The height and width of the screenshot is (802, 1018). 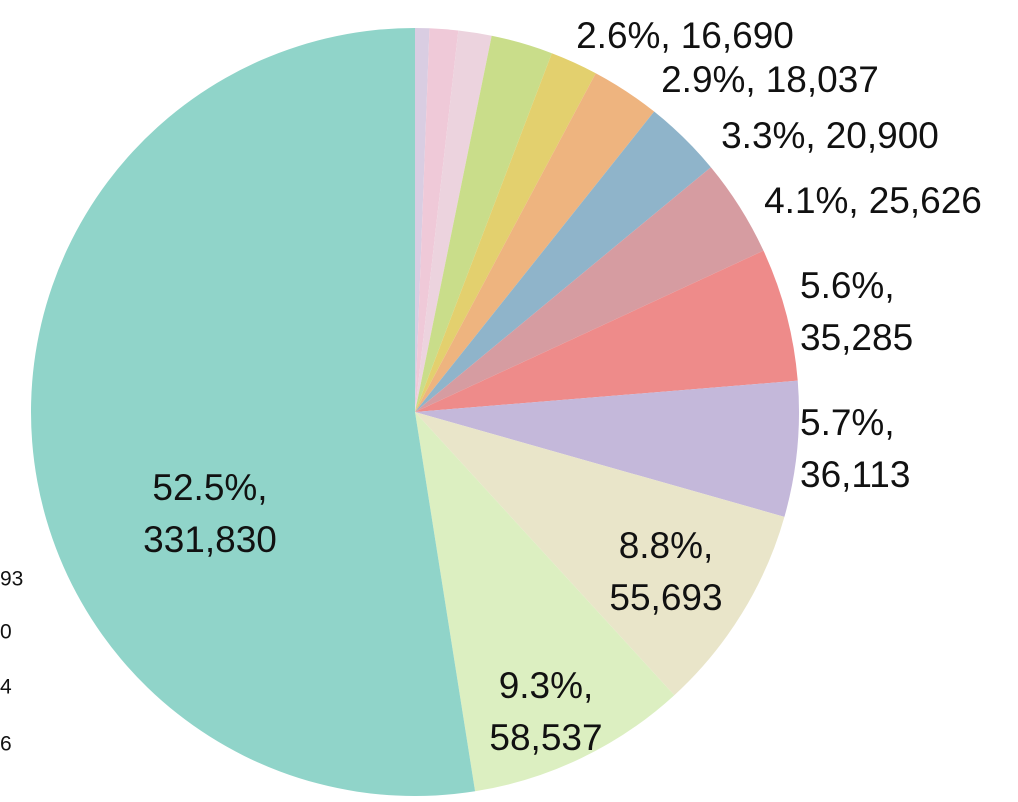 I want to click on value-label: 5.7%,, so click(x=847, y=422).